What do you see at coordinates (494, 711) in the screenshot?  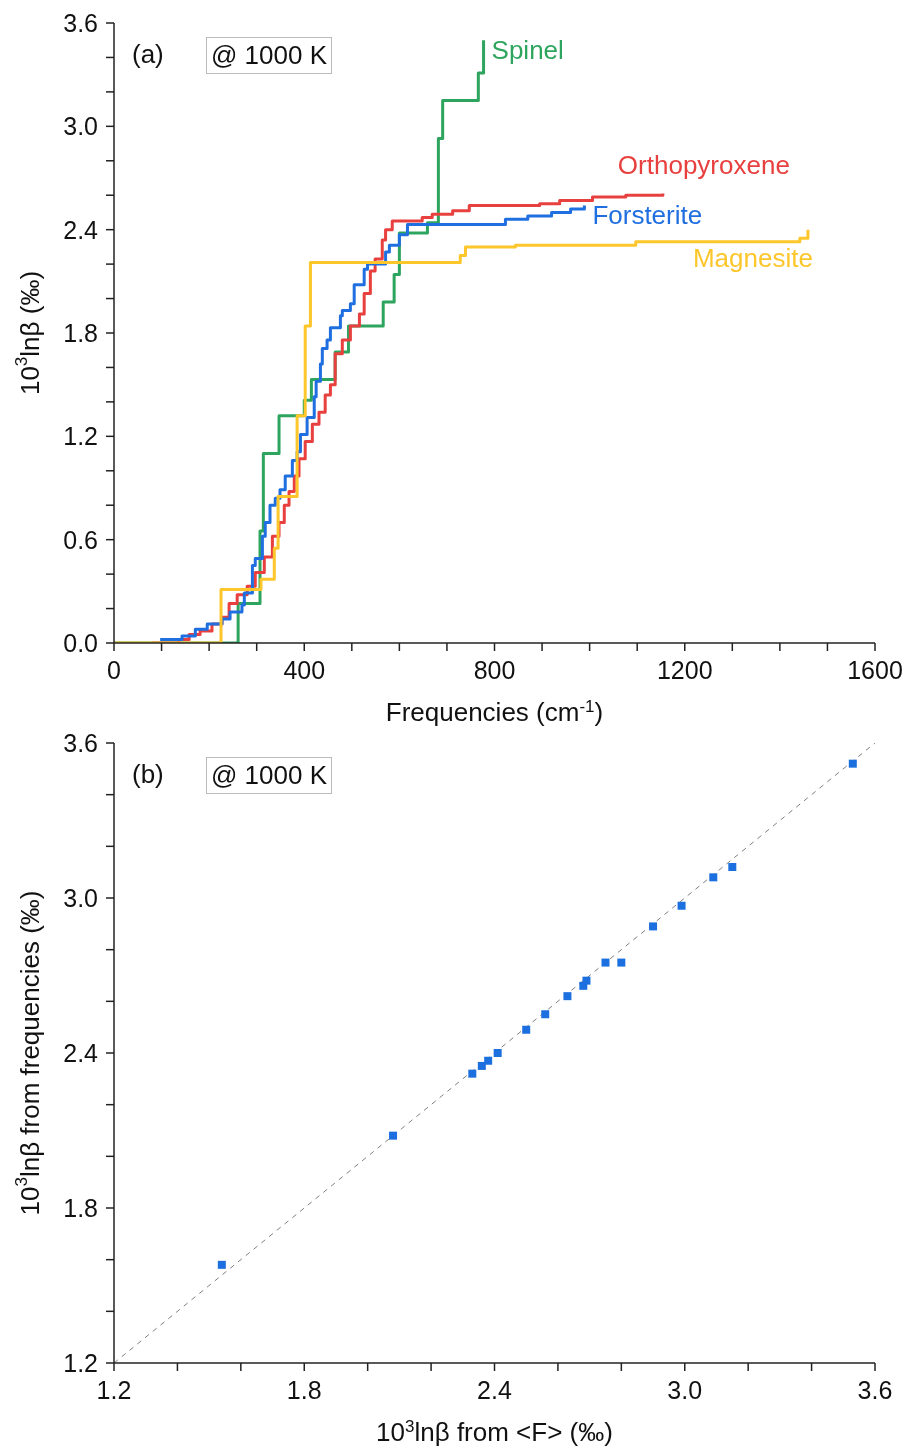 I see `x-axis-title: Frequencies (cm$^{-1}$)` at bounding box center [494, 711].